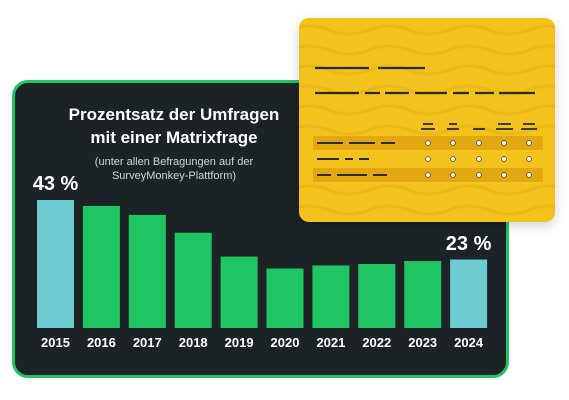 The height and width of the screenshot is (400, 569). What do you see at coordinates (422, 342) in the screenshot?
I see `tick-label-2023: 2023` at bounding box center [422, 342].